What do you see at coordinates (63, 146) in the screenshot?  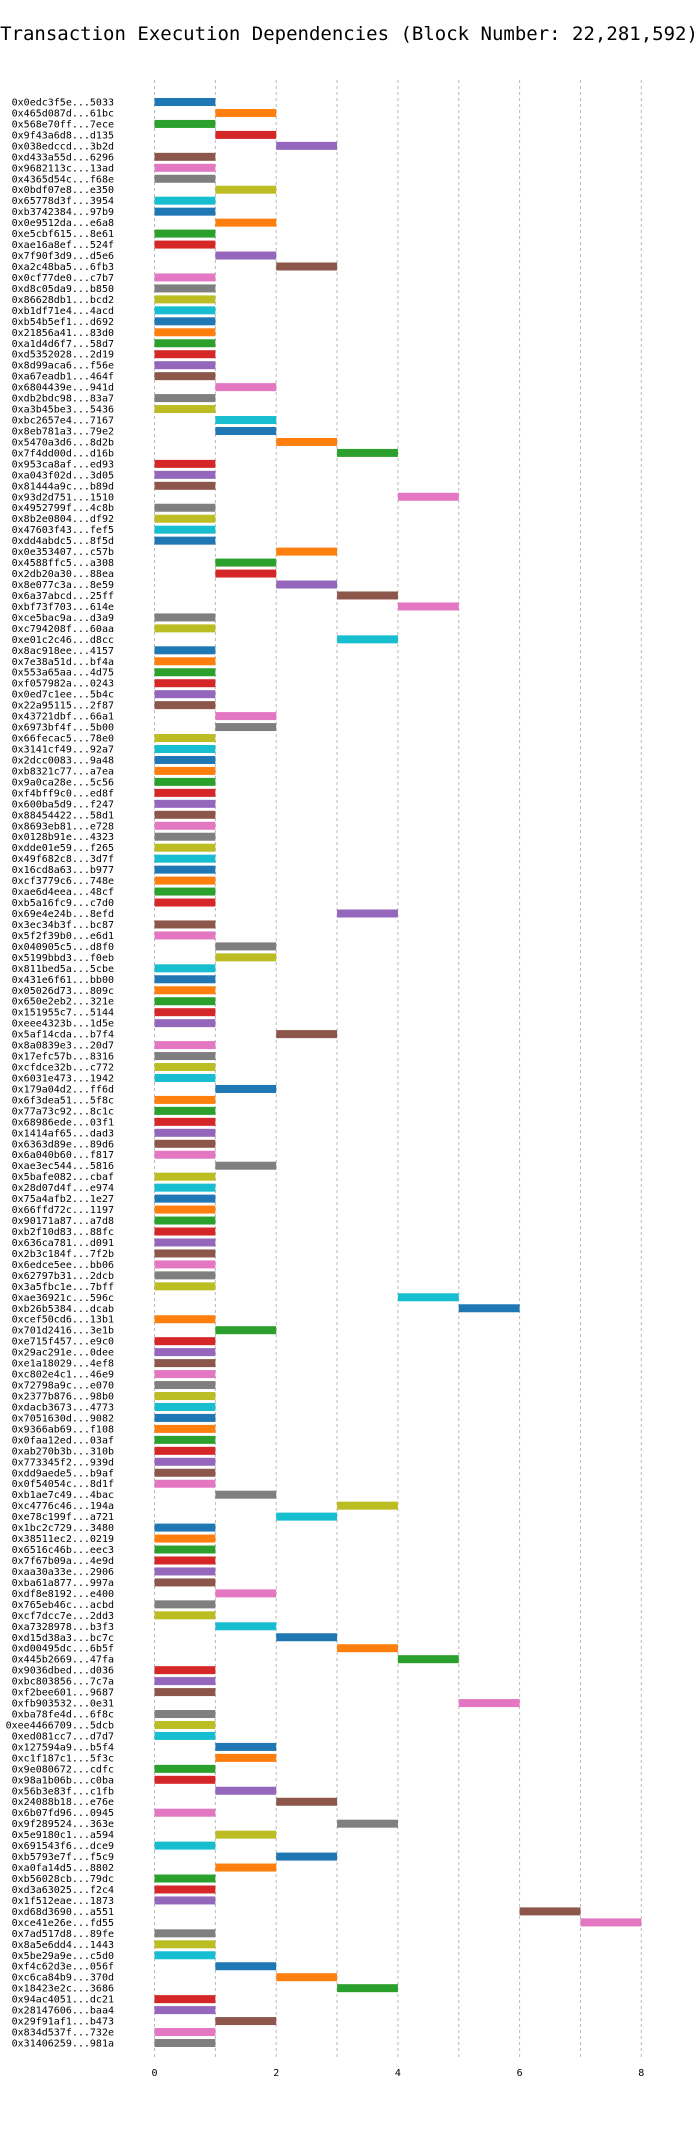 I see `transaction-label: 0x038edccd...3b2d` at bounding box center [63, 146].